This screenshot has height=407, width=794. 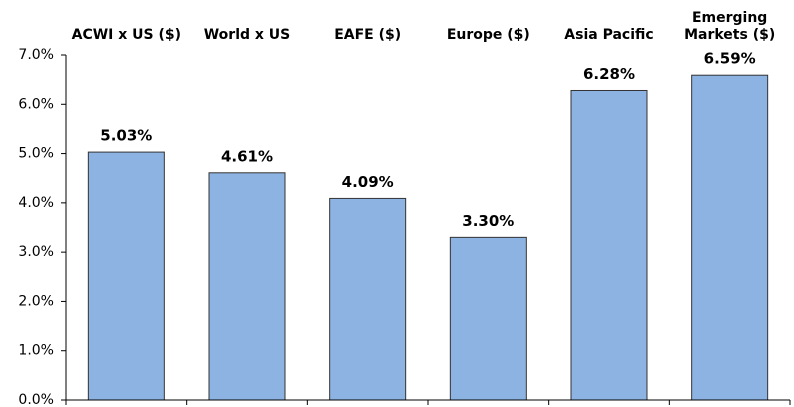 What do you see at coordinates (36, 252) in the screenshot?
I see `y-tick-label: 3.0%` at bounding box center [36, 252].